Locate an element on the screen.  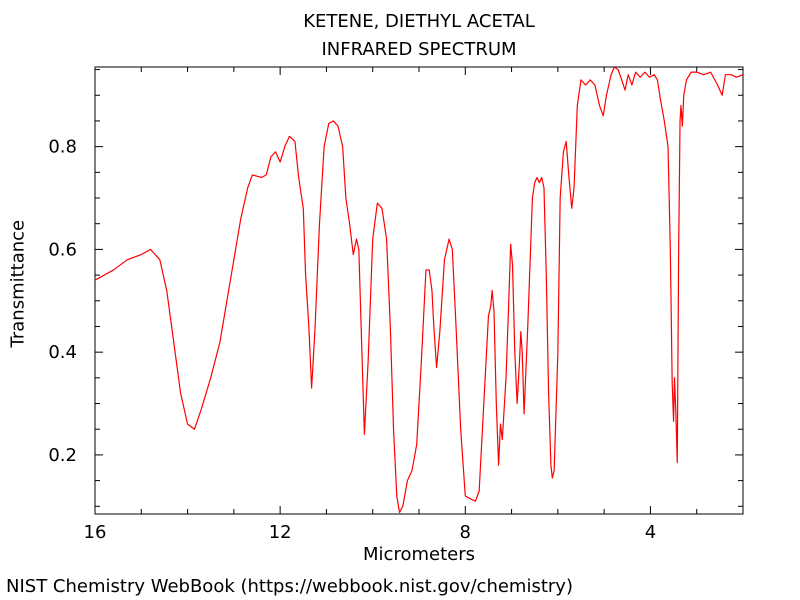
x-tick-label: 8 is located at coordinates (465, 532).